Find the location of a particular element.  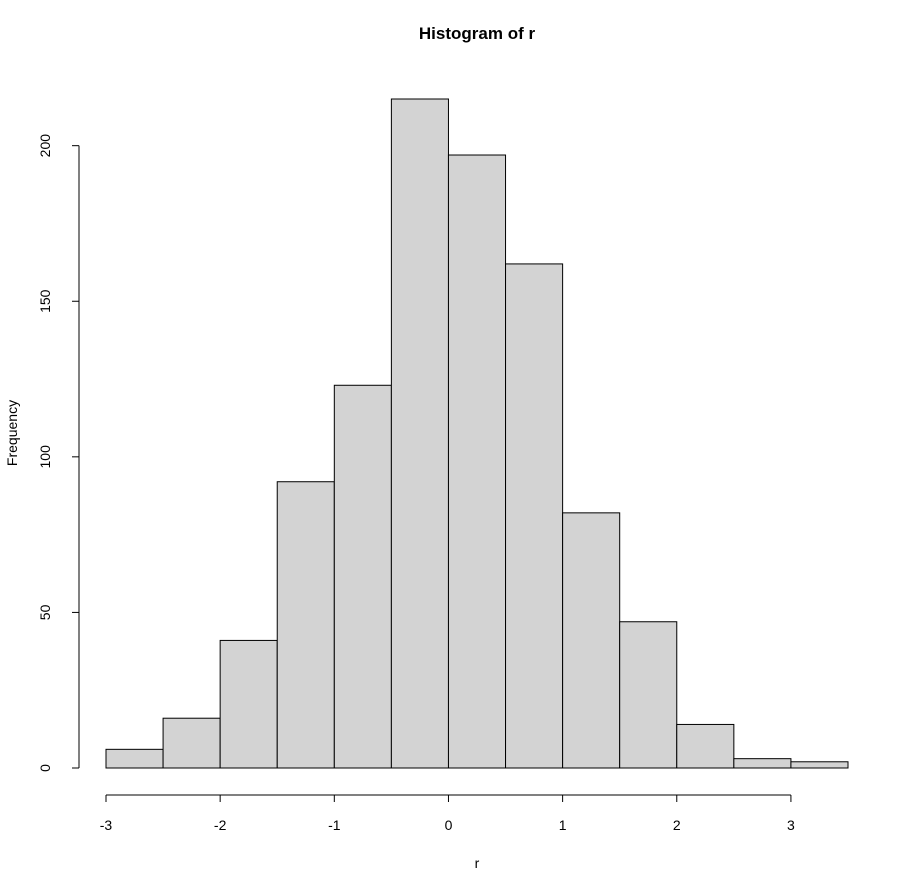

y-tick-label: 50 is located at coordinates (45, 612).